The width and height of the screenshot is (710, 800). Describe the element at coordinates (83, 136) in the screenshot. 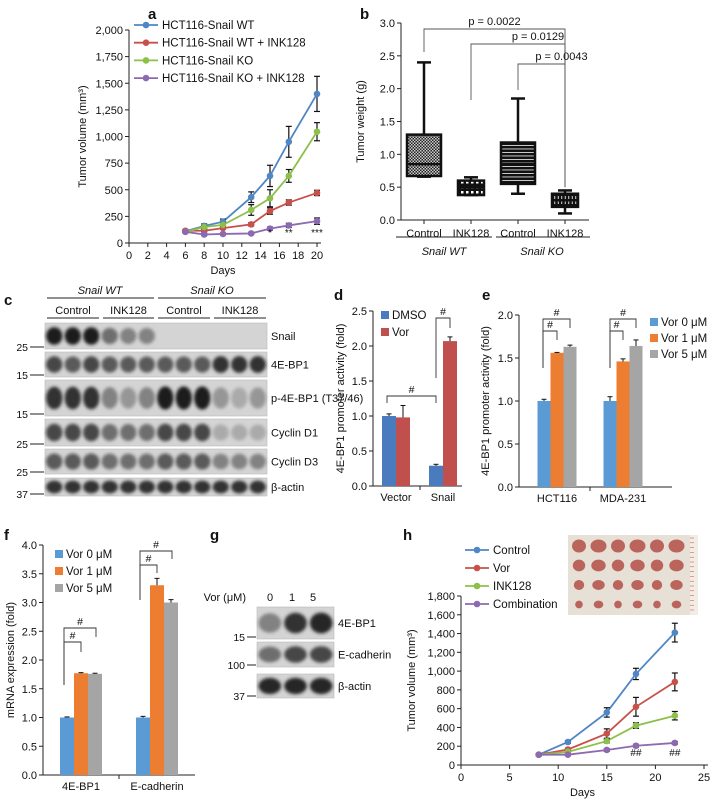

I see `y-axis-label: Tumor volume (mm³)` at that location.